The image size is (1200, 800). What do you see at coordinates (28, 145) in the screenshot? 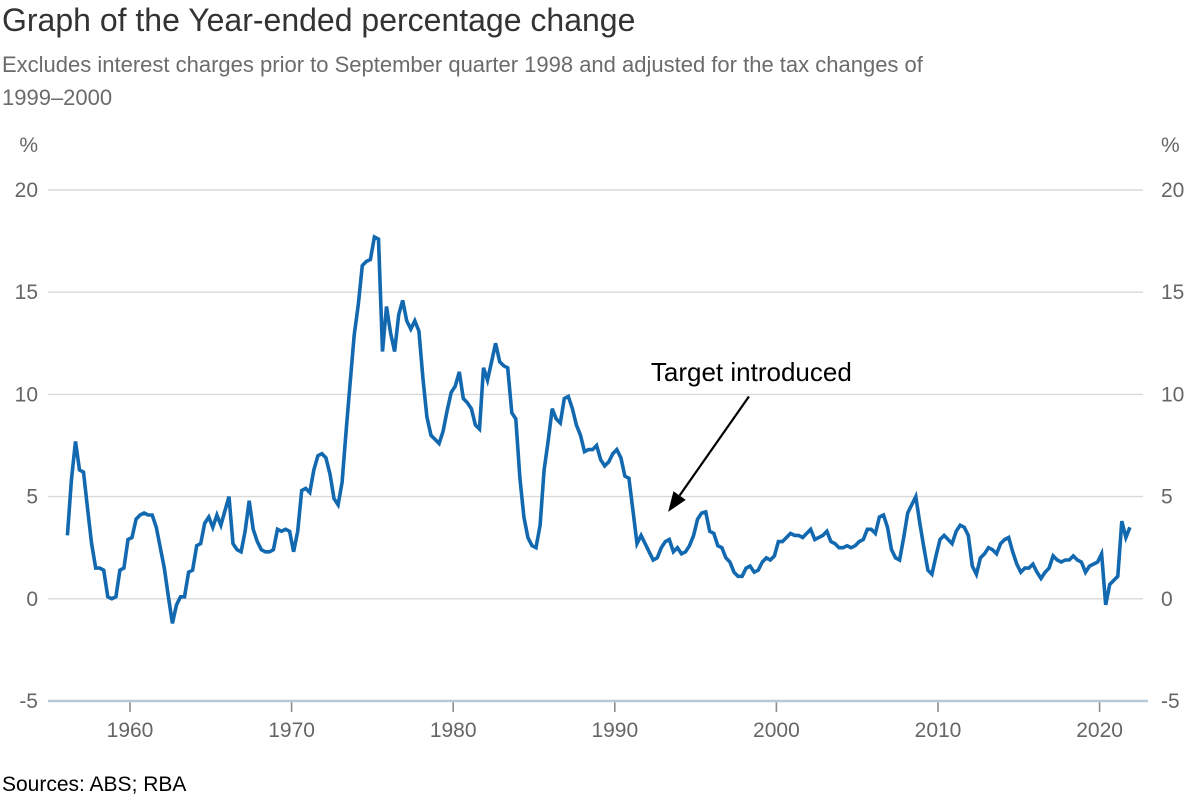
I see `axis-unit-label-left: %` at bounding box center [28, 145].